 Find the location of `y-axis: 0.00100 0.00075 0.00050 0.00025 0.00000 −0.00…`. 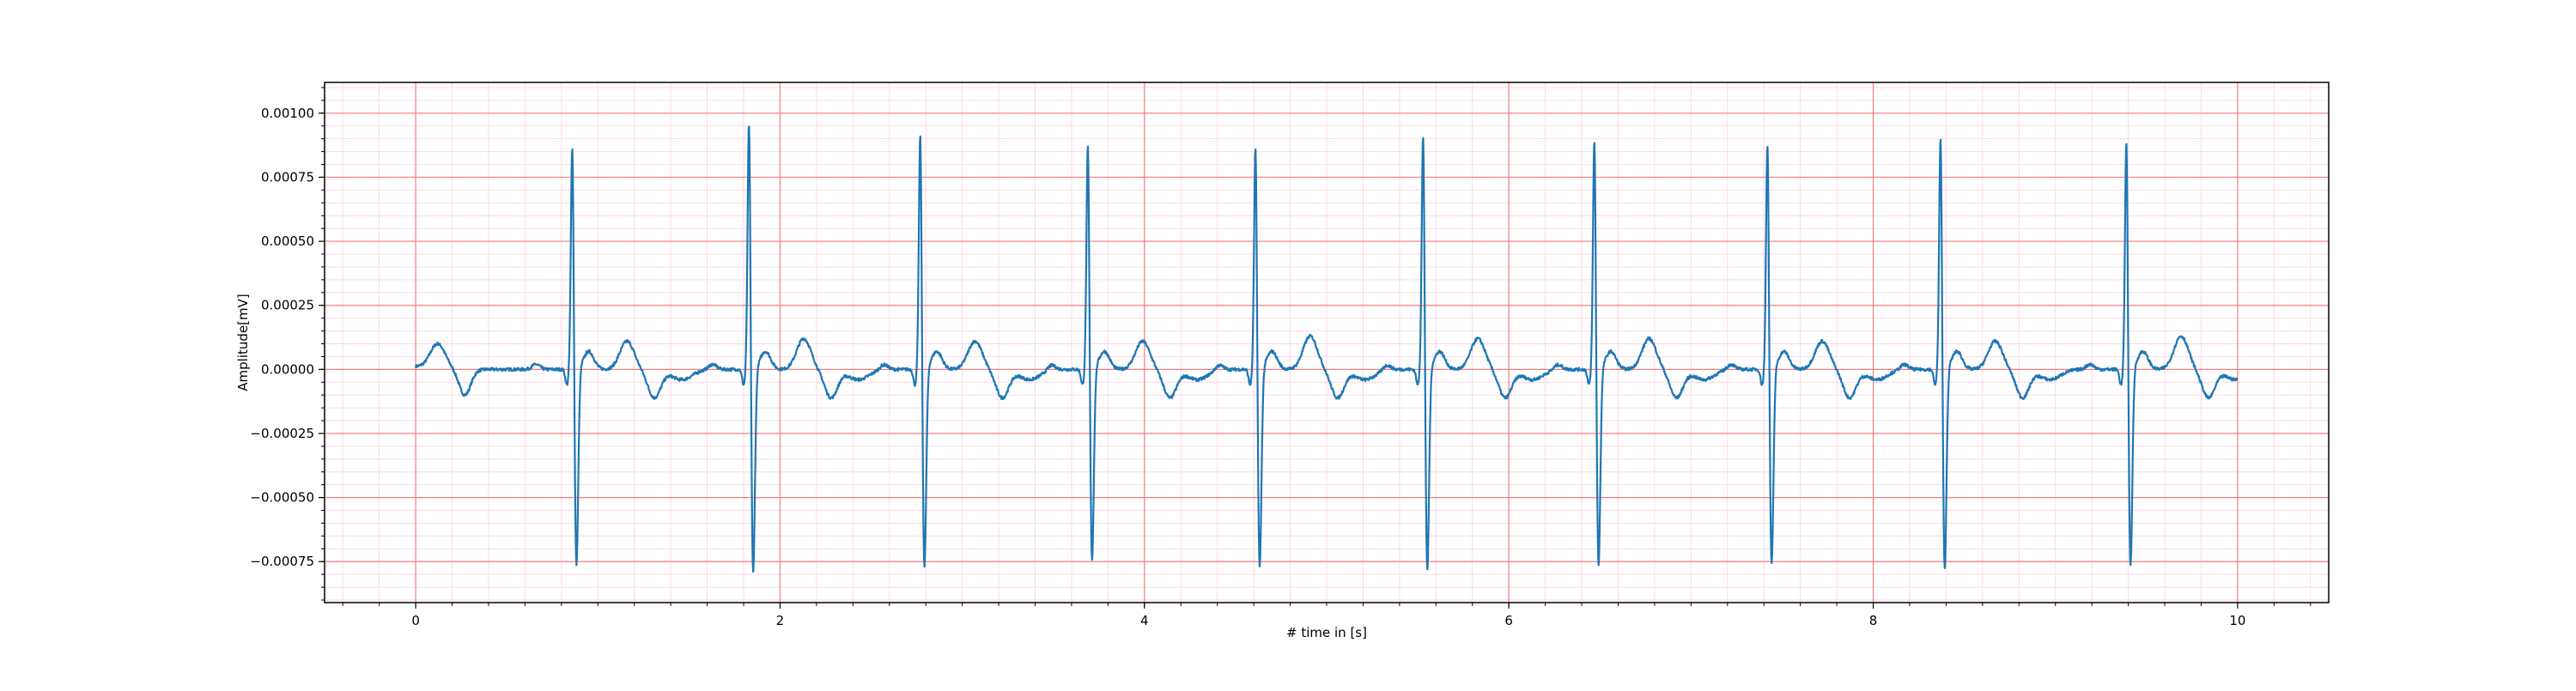

y-axis: 0.00100 0.00075 0.00050 0.00025 0.00000 −0.00… is located at coordinates (287, 344).